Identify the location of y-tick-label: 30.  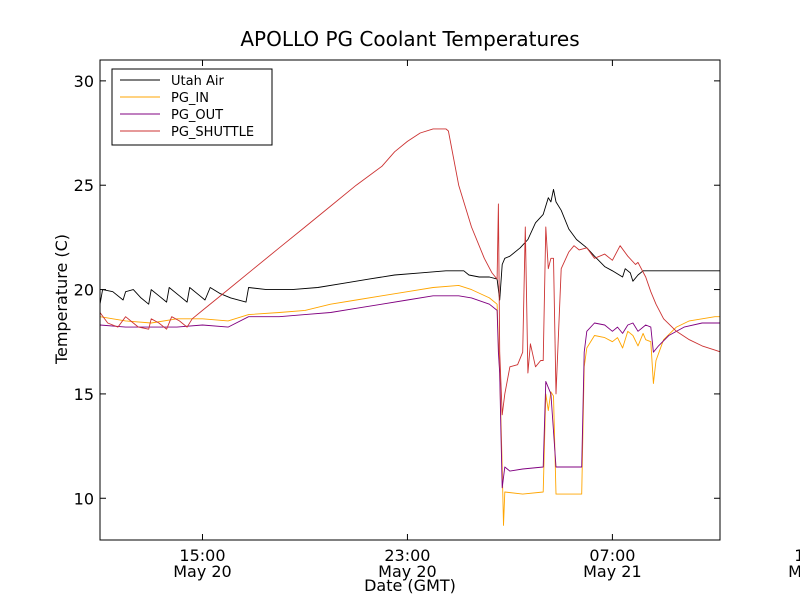
(84, 81).